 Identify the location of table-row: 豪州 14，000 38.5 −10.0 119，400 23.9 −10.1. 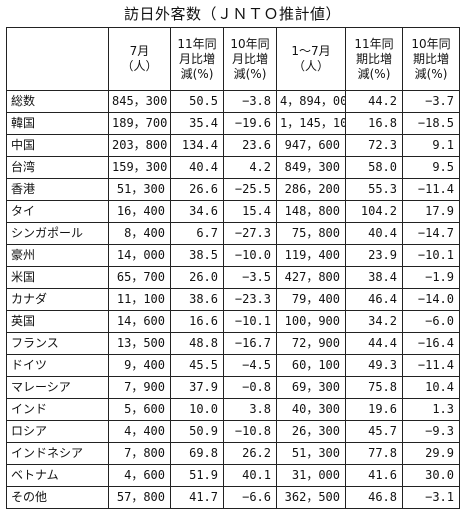
(233, 255).